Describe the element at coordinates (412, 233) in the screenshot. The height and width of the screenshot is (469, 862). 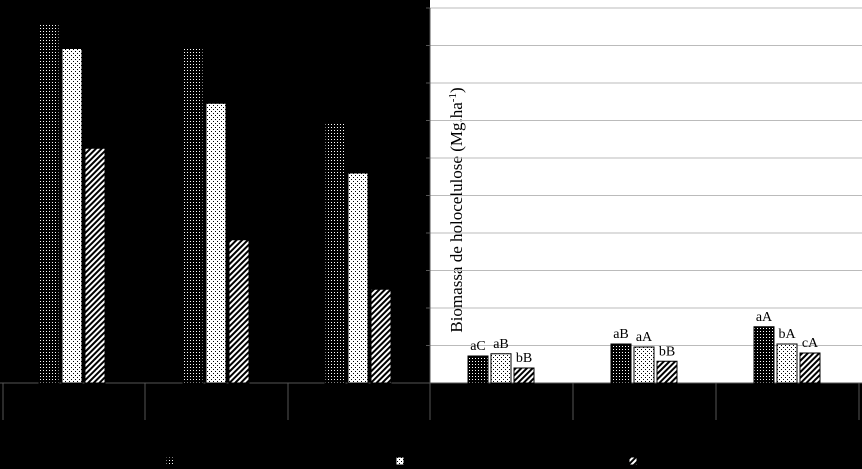
I see `y-tick-label: 2,00` at that location.